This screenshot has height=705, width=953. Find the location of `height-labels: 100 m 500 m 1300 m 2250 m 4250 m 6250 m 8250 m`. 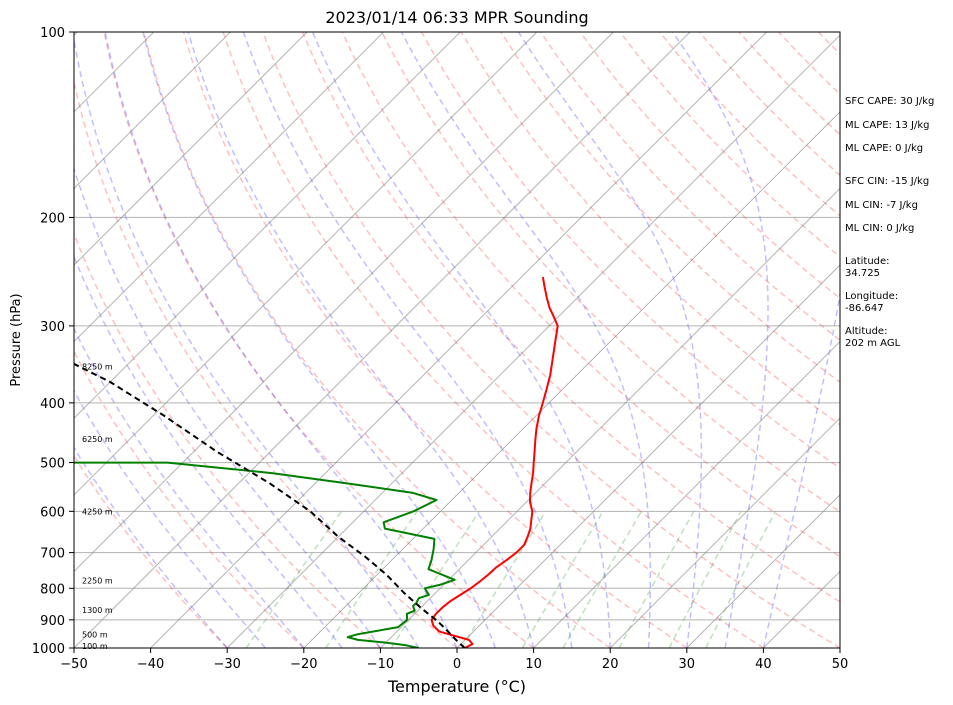

height-labels: 100 m 500 m 1300 m 2250 m 4250 m 6250 m 8250 m is located at coordinates (97, 506).